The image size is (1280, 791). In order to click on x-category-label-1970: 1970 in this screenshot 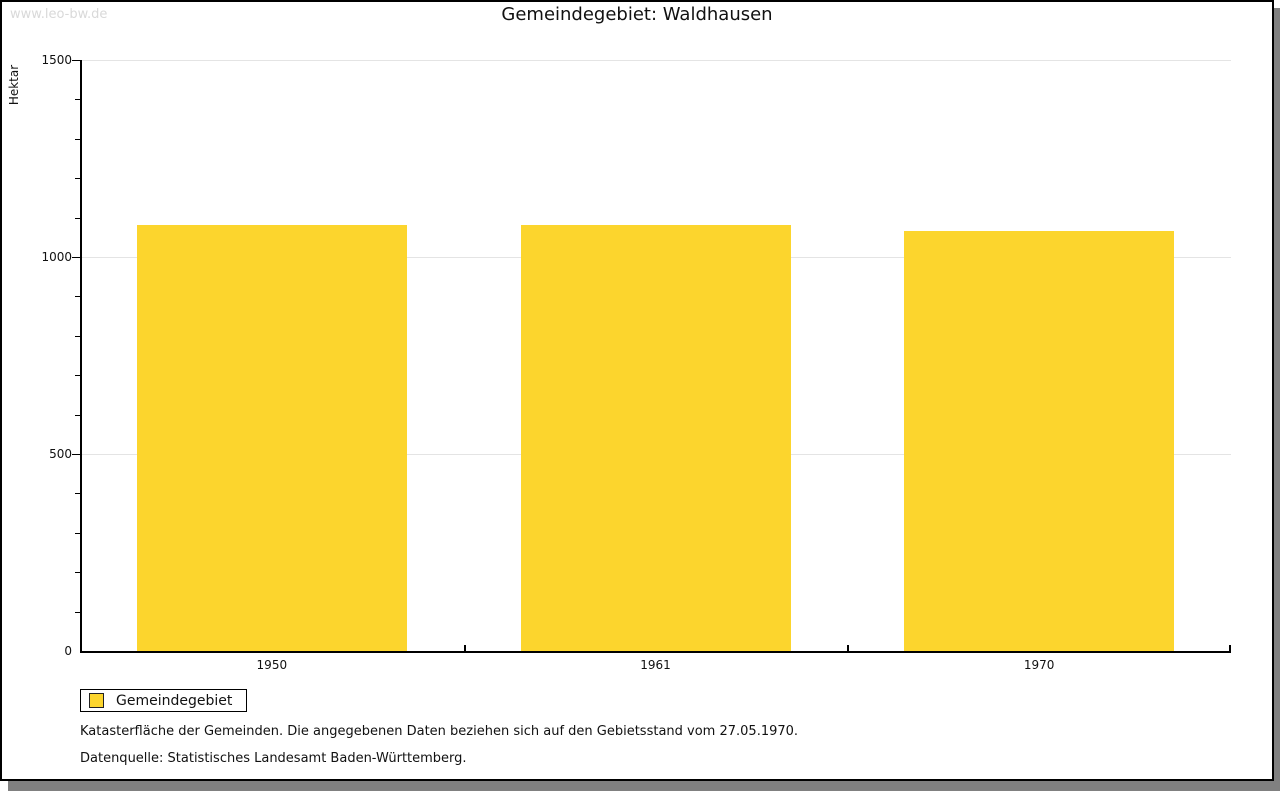, I will do `click(1039, 665)`.